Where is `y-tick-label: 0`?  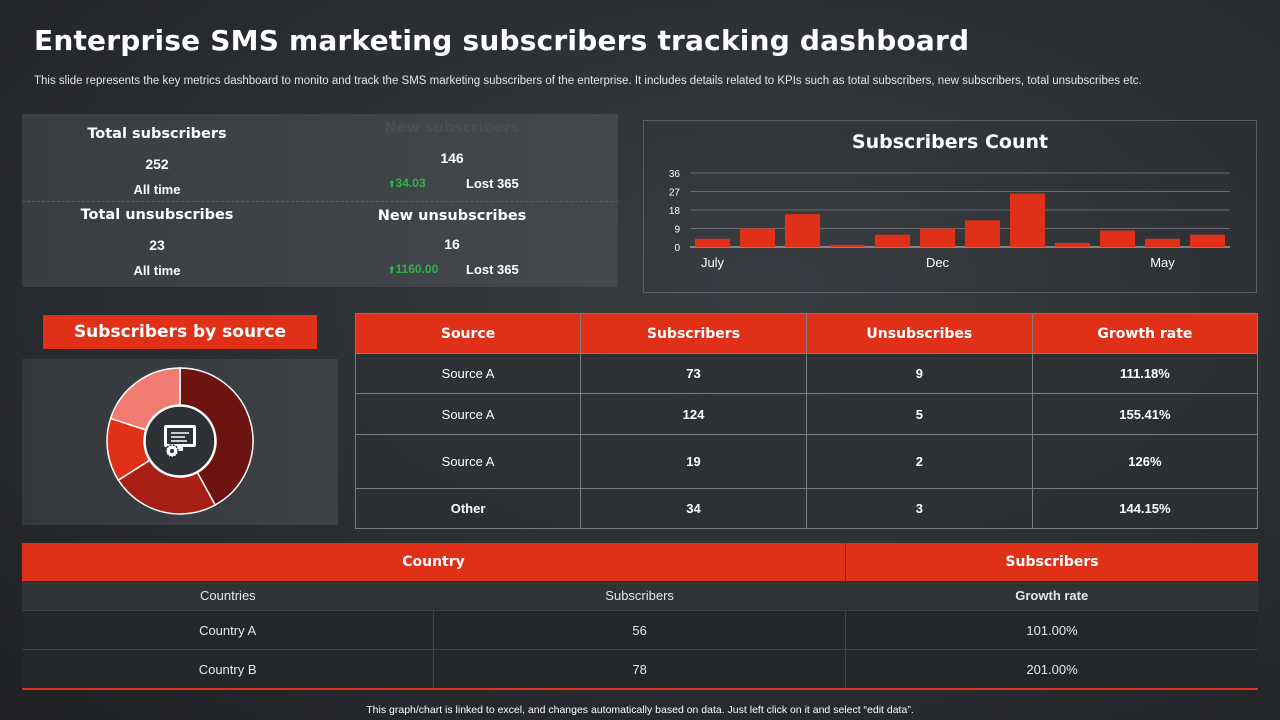
y-tick-label: 0 is located at coordinates (677, 248).